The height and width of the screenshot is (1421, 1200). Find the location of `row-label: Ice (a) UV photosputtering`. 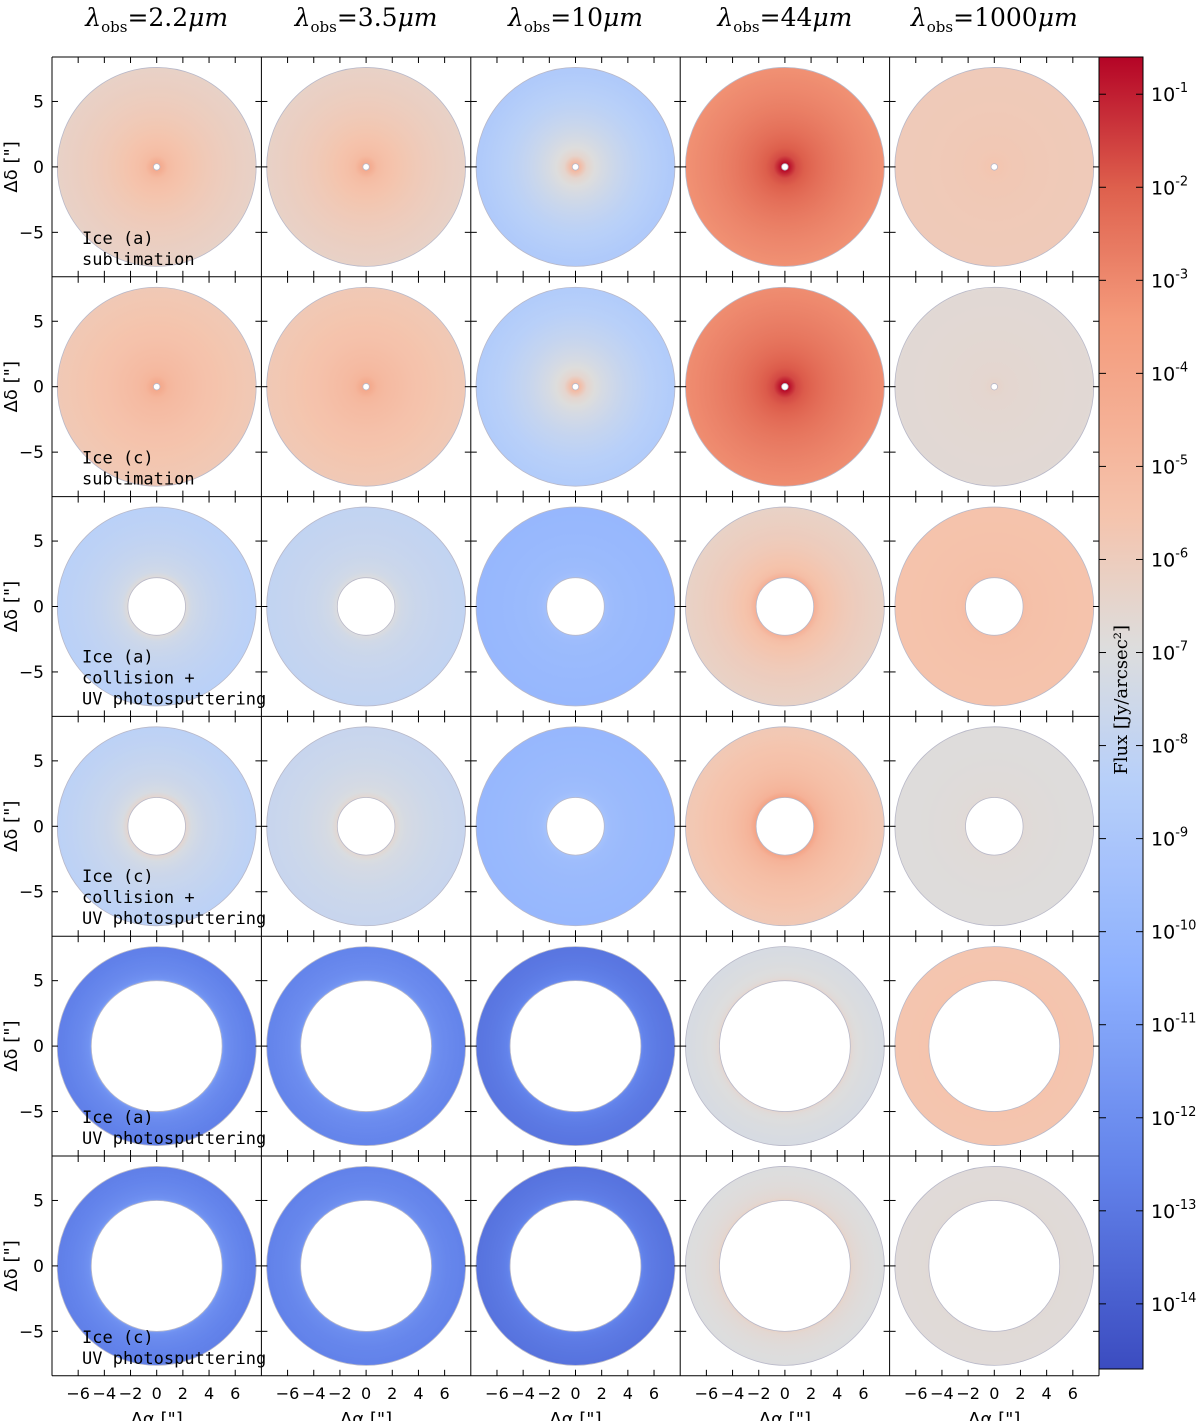

row-label: Ice (a) UV photosputtering is located at coordinates (174, 1128).